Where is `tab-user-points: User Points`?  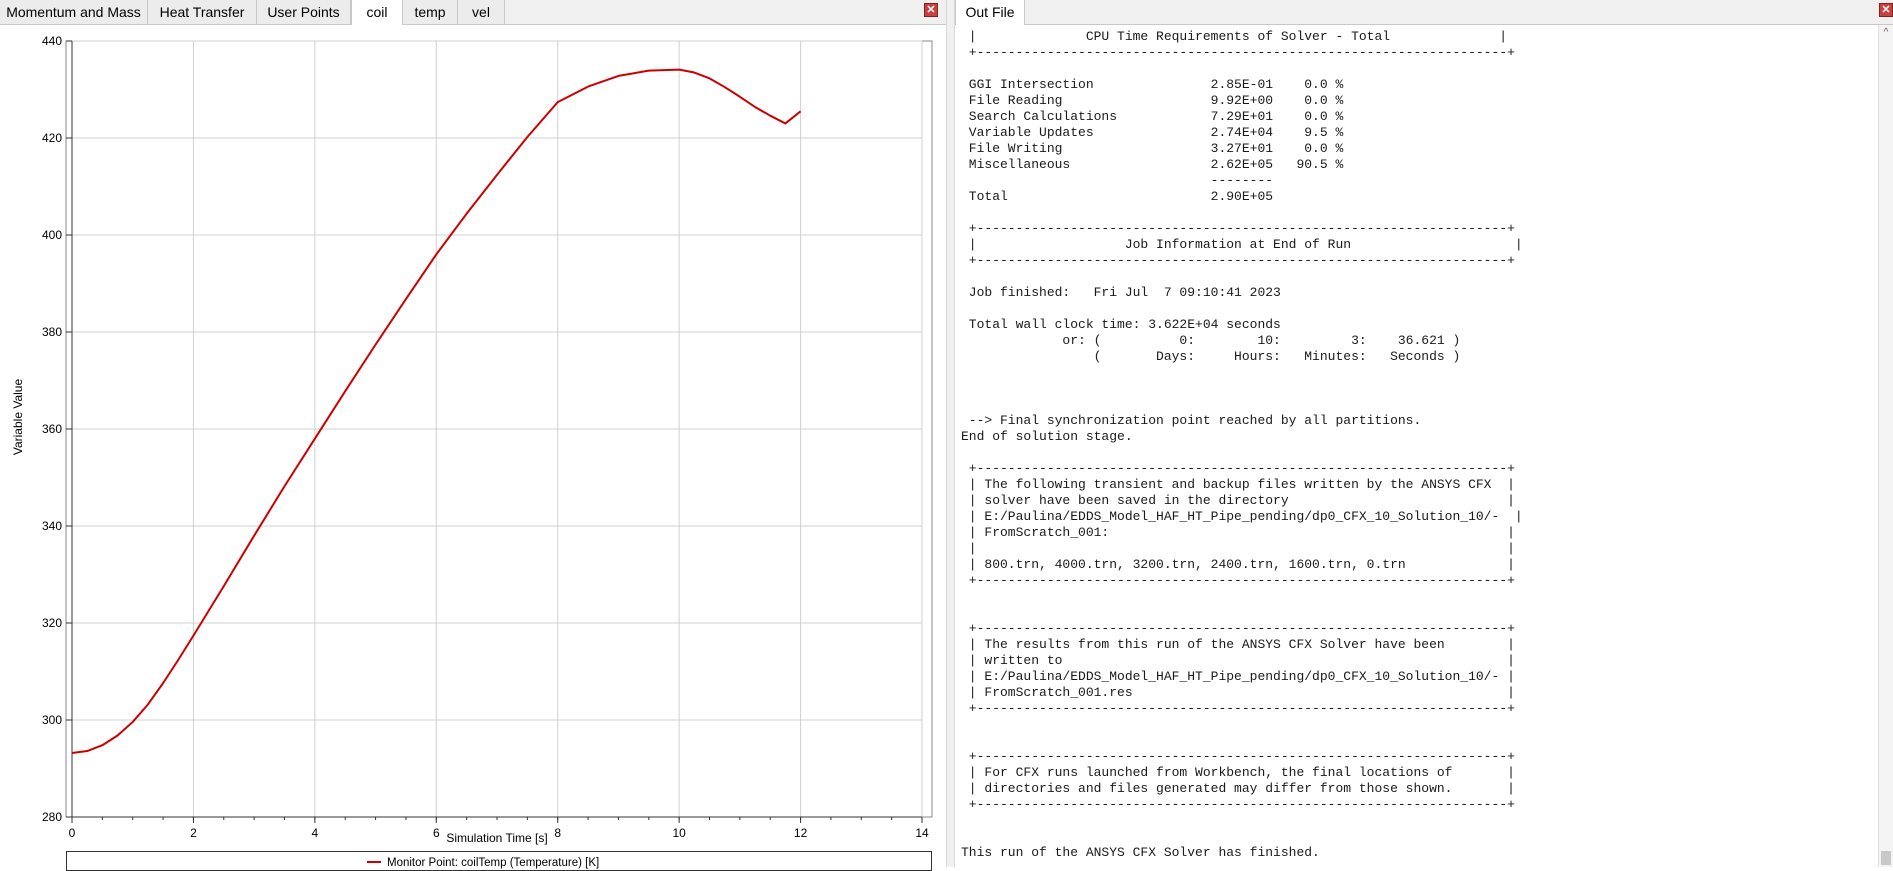 tab-user-points: User Points is located at coordinates (304, 12).